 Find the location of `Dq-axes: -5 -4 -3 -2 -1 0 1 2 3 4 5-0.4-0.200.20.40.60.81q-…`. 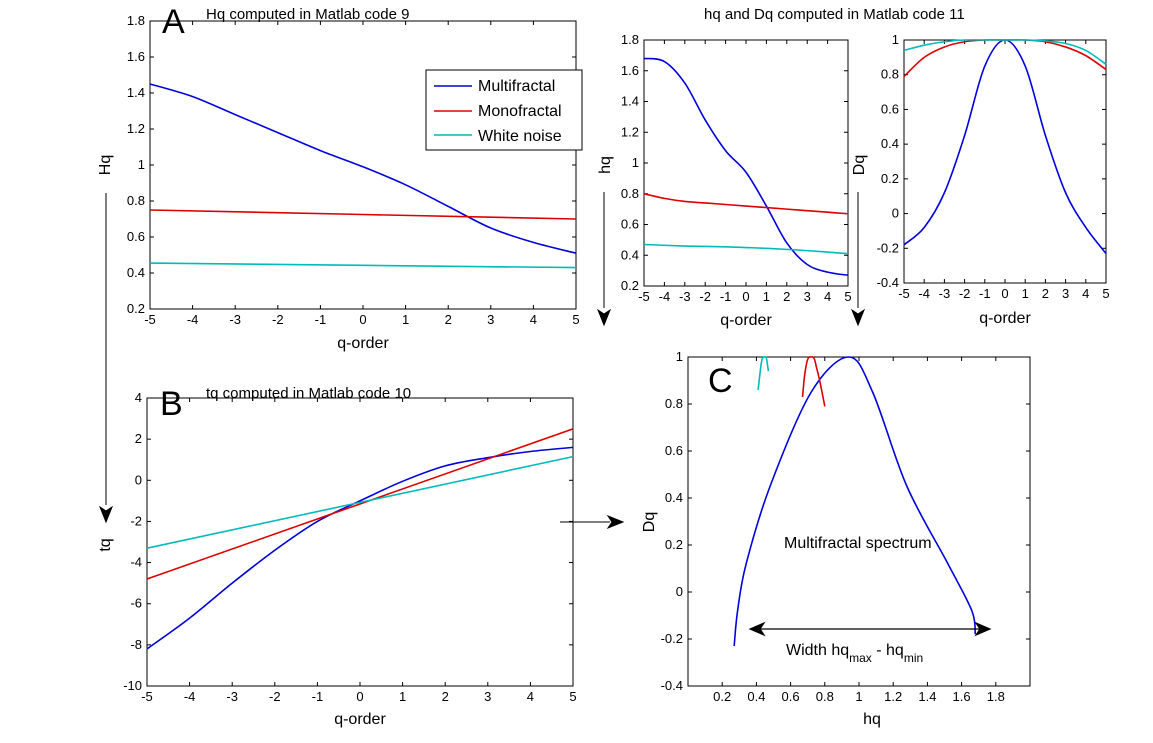

Dq-axes: -5 -4 -3 -2 -1 0 1 2 3 4 5-0.4-0.200.20.40.60.81q-… is located at coordinates (980, 179).